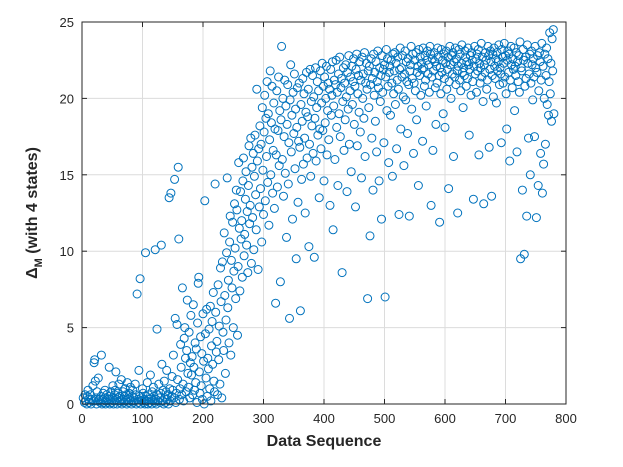  I want to click on x-tick-label: 600, so click(445, 418).